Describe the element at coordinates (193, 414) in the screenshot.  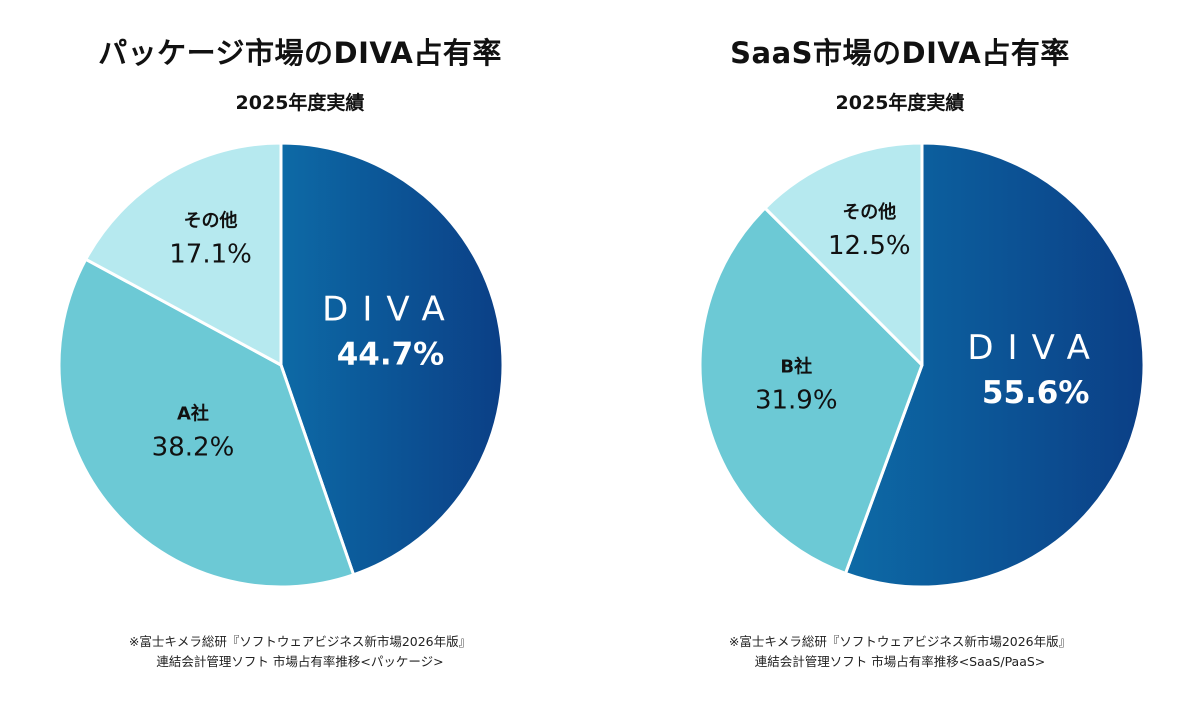
I see `slice-label: A社` at that location.